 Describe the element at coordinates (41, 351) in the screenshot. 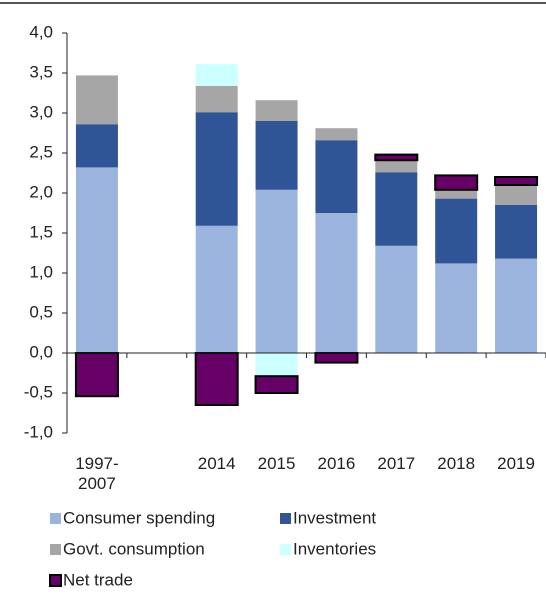

I see `y-tick-label: 0,0` at that location.